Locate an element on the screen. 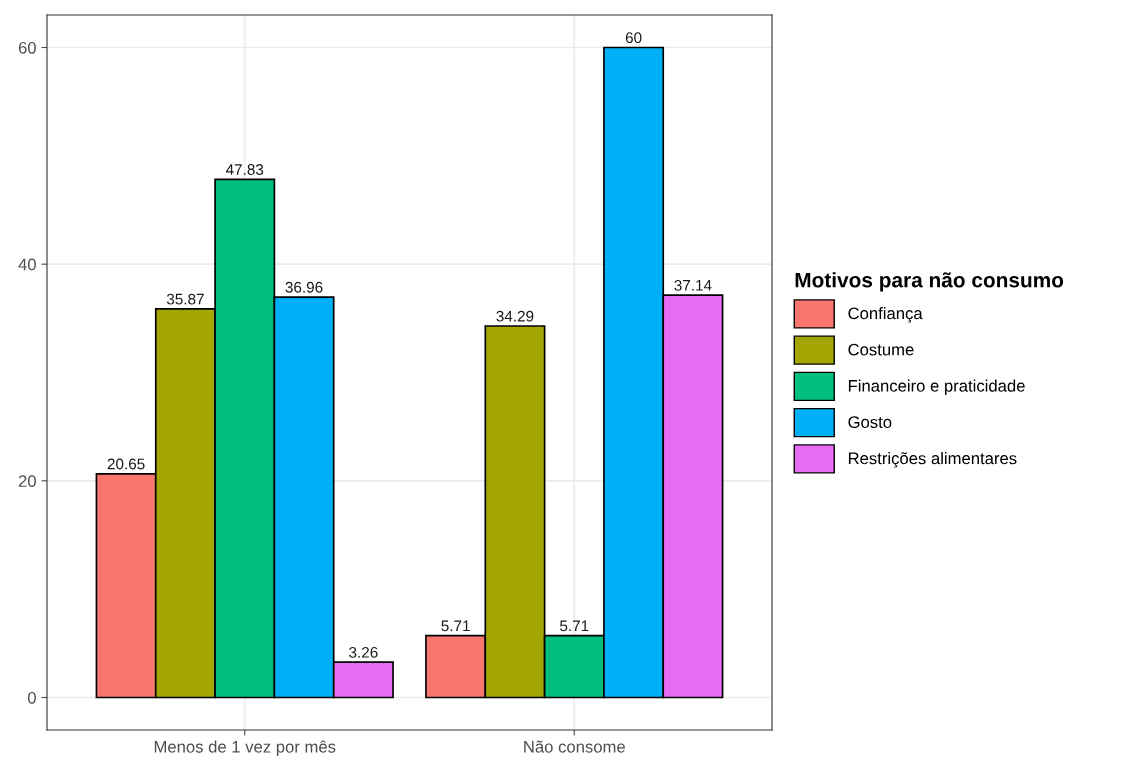  data-label: 34.29 is located at coordinates (515, 316).